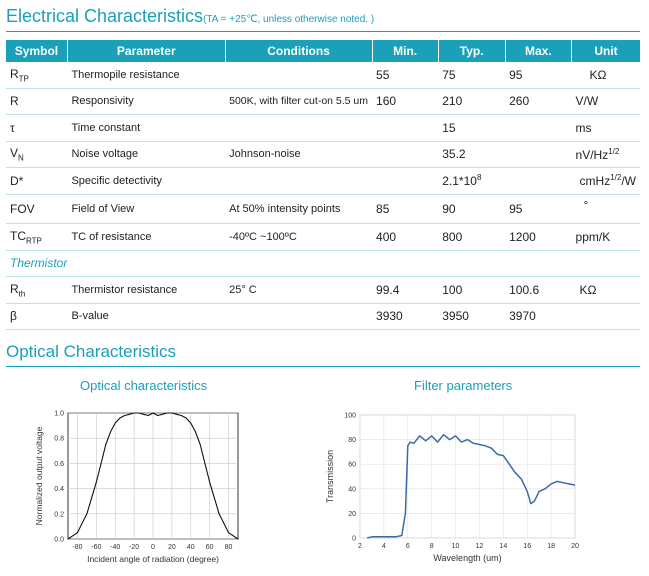  I want to click on cell-parameter: Field of View, so click(146, 209).